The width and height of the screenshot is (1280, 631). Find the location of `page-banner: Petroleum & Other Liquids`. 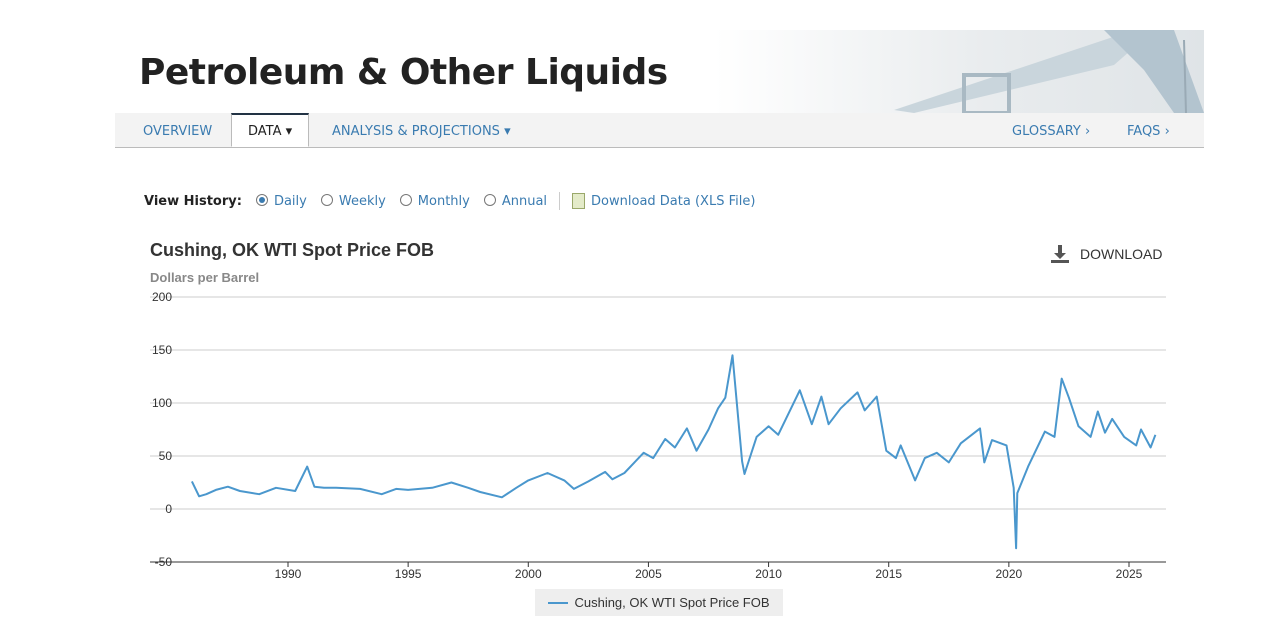

page-banner: Petroleum & Other Liquids is located at coordinates (659, 71).